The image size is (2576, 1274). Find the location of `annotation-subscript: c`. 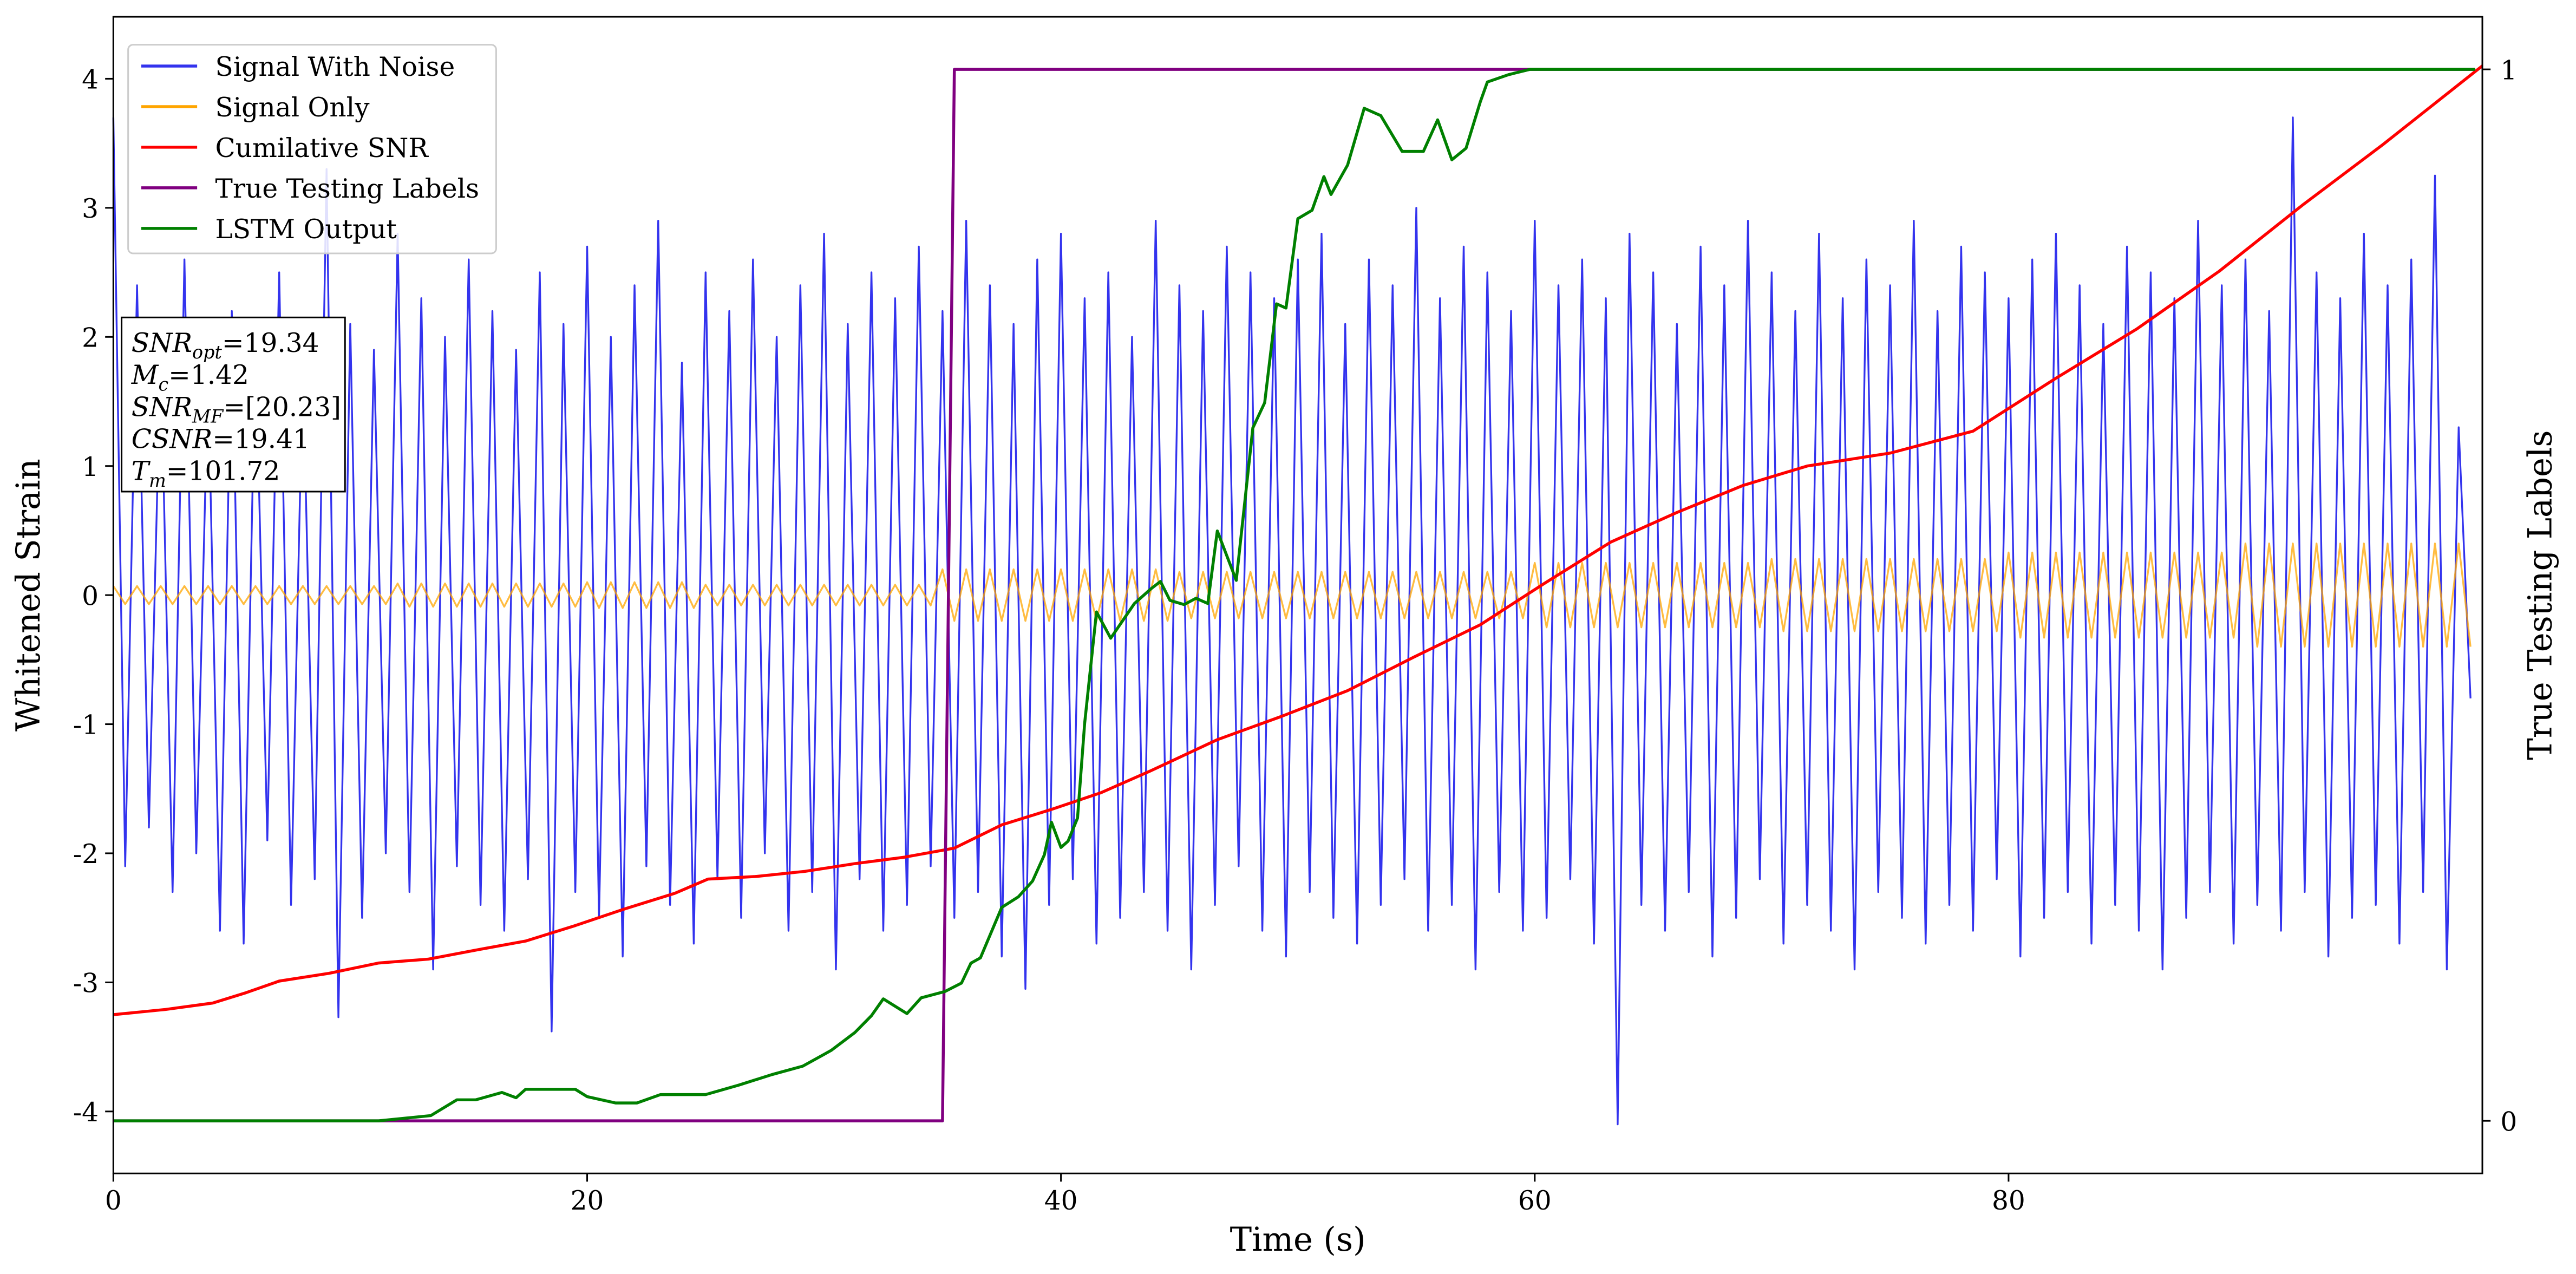

annotation-subscript: c is located at coordinates (163, 384).